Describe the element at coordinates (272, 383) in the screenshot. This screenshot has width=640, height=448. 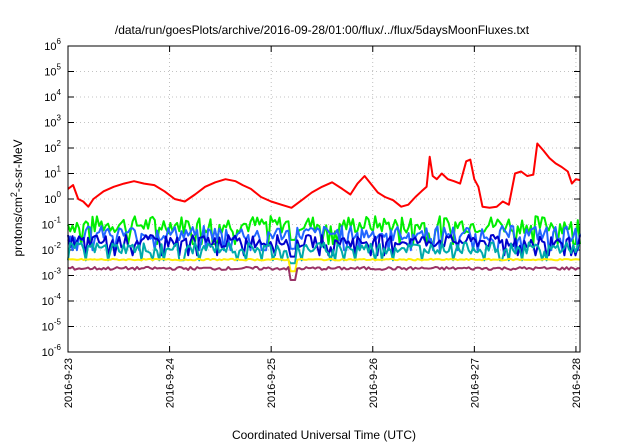
I see `x-tick-label: 2016-9-25` at that location.